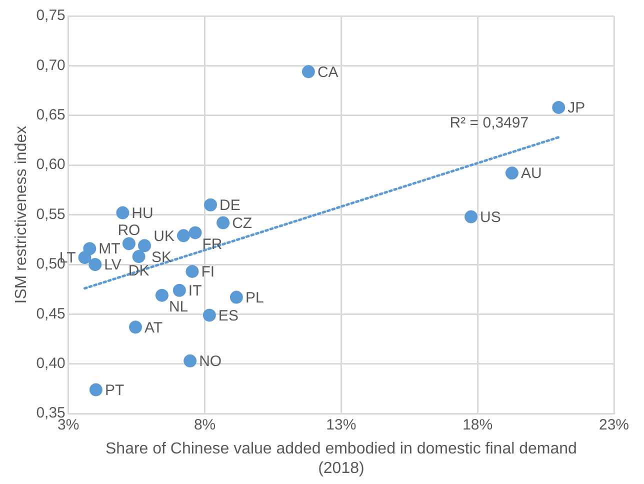 This screenshot has width=644, height=484. Describe the element at coordinates (228, 315) in the screenshot. I see `data-label: ES` at that location.